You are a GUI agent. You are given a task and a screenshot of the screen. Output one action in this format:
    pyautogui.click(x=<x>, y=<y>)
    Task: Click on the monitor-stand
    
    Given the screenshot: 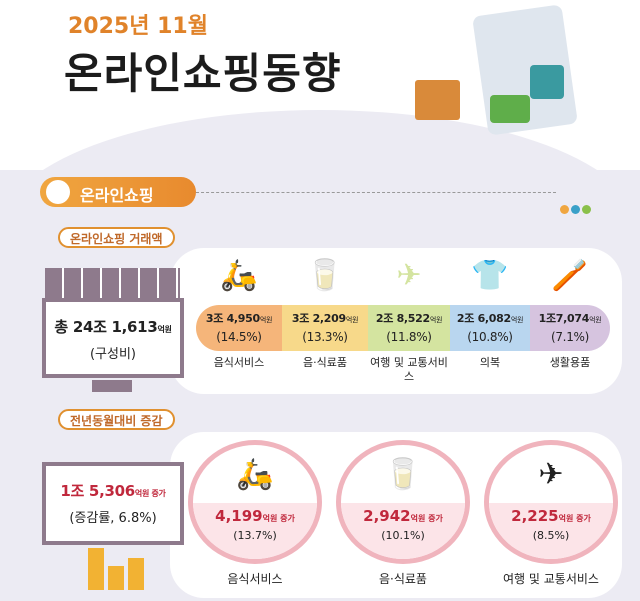 What is the action you would take?
    pyautogui.click(x=112, y=386)
    